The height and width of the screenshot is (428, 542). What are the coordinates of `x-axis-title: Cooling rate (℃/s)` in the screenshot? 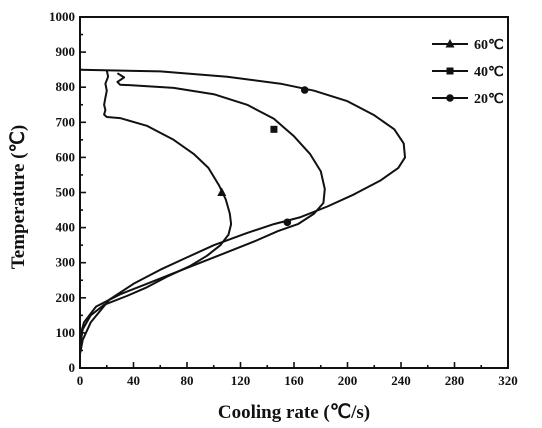 It's located at (294, 412).